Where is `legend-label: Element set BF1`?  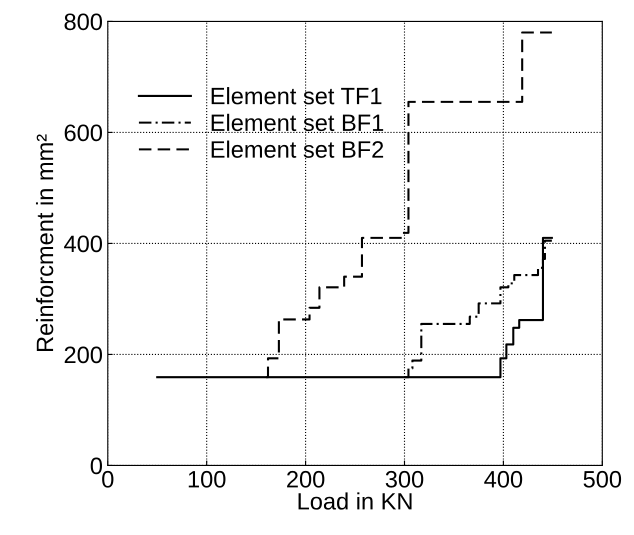
legend-label: Element set BF1 is located at coordinates (298, 123).